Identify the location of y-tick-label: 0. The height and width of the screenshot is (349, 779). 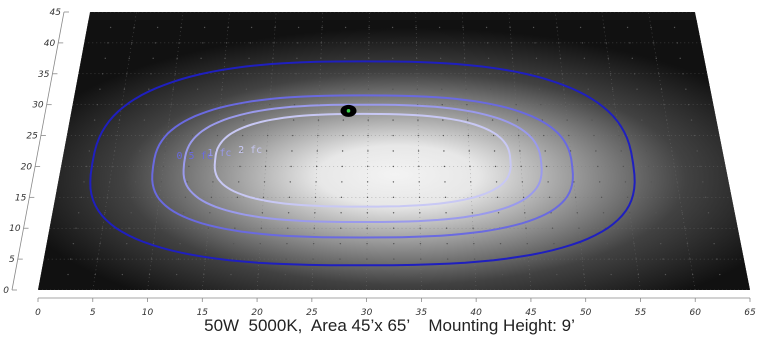
(6, 291).